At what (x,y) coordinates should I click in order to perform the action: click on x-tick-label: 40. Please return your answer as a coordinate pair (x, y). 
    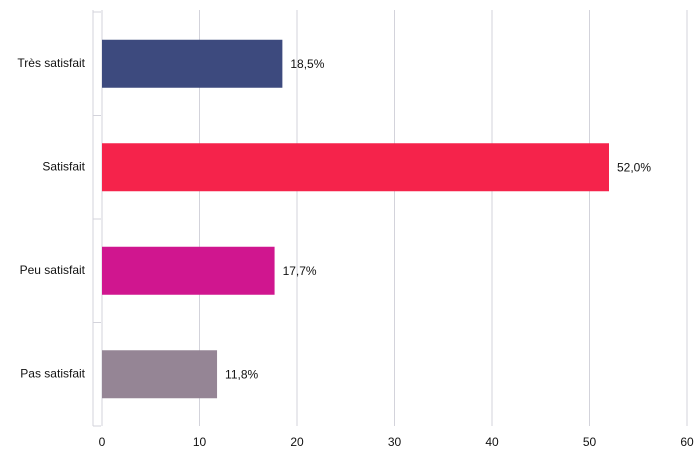
    Looking at the image, I should click on (492, 442).